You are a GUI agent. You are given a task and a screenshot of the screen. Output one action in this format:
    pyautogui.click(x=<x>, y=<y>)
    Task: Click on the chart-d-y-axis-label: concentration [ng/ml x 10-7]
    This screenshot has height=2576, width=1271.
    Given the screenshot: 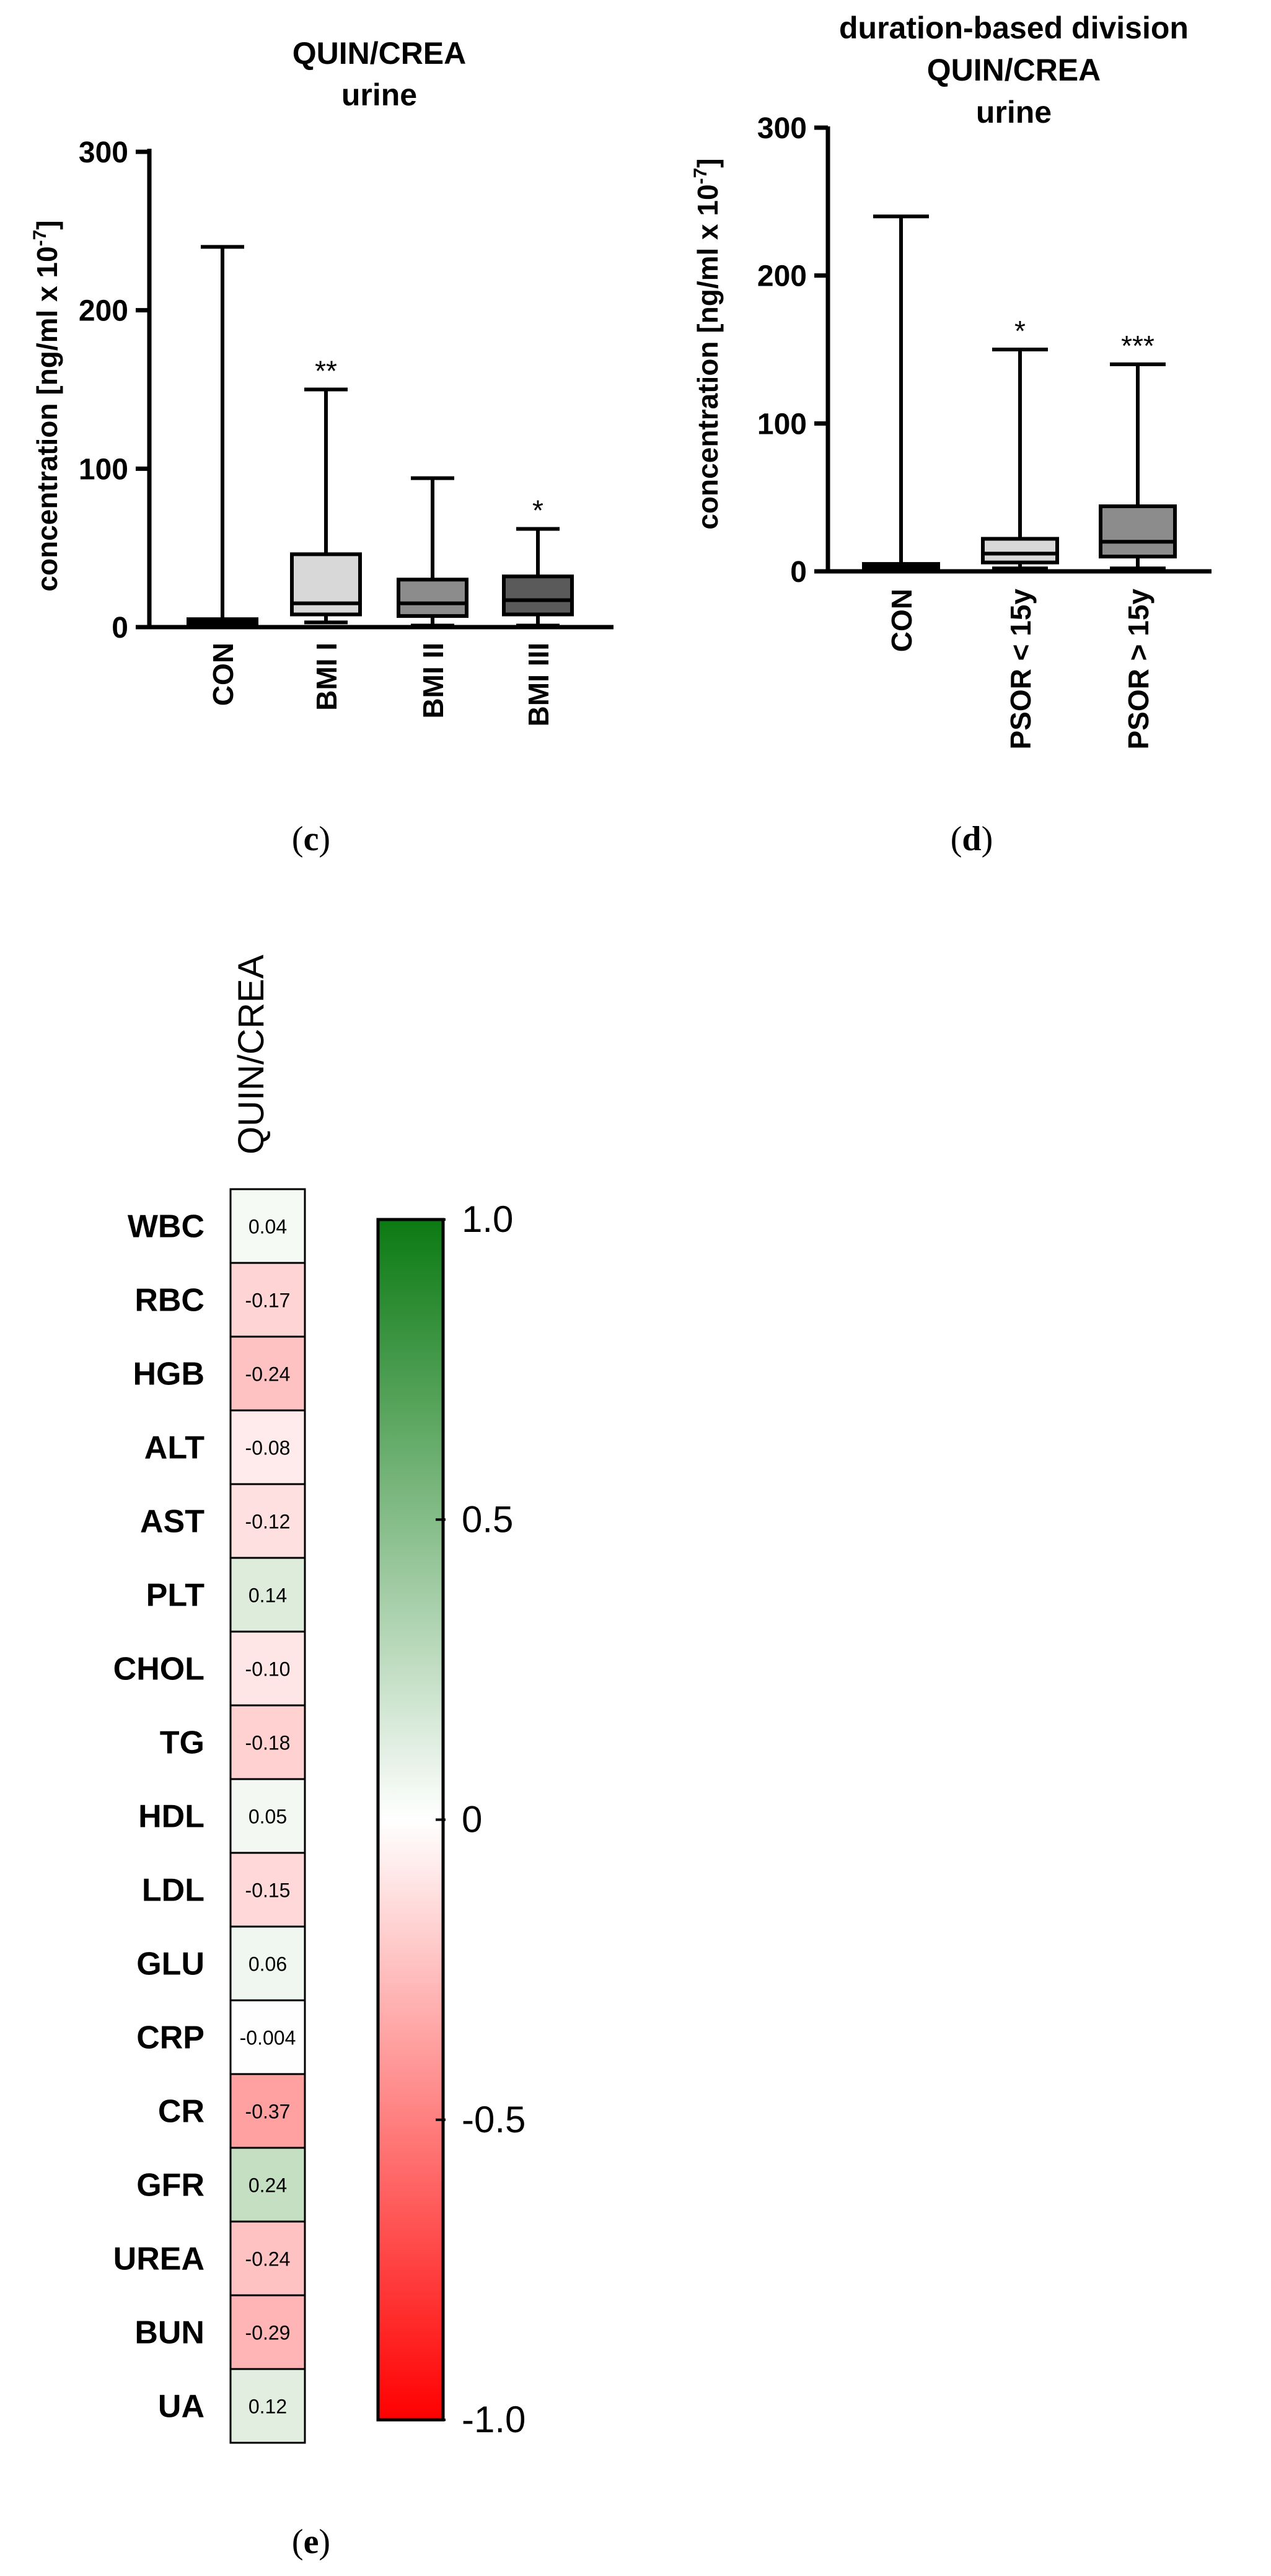 What is the action you would take?
    pyautogui.click(x=707, y=343)
    